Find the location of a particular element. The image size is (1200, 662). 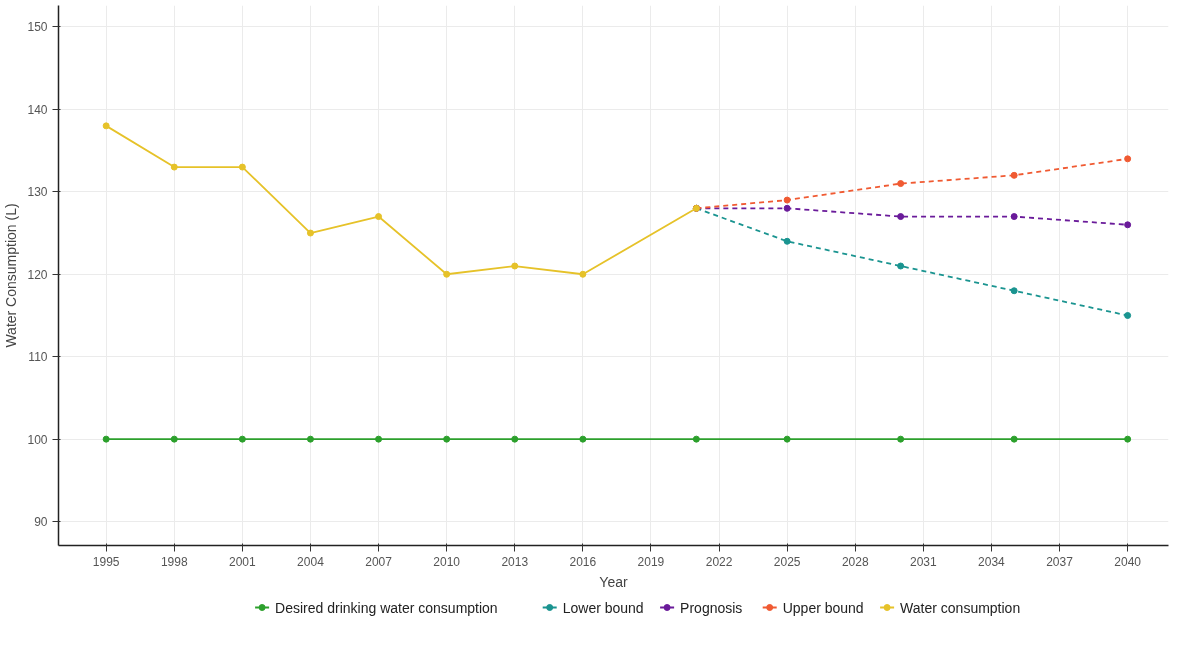

legend-label: Water consumption is located at coordinates (960, 607).